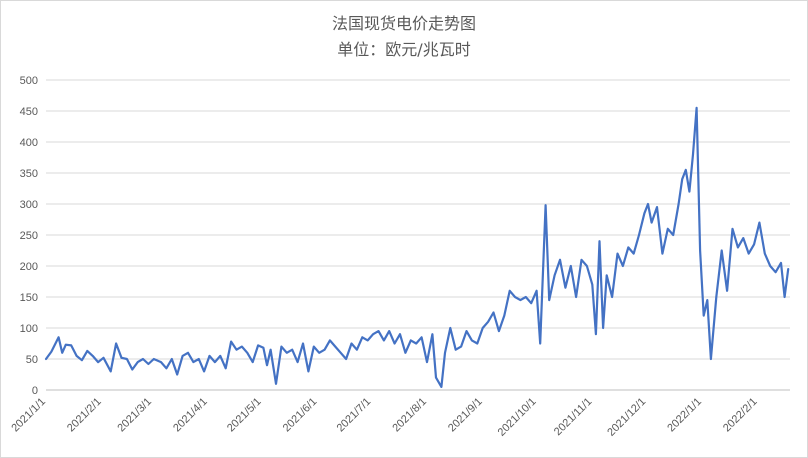  Describe the element at coordinates (190, 415) in the screenshot. I see `x-tick-label: 2021/4/1` at that location.